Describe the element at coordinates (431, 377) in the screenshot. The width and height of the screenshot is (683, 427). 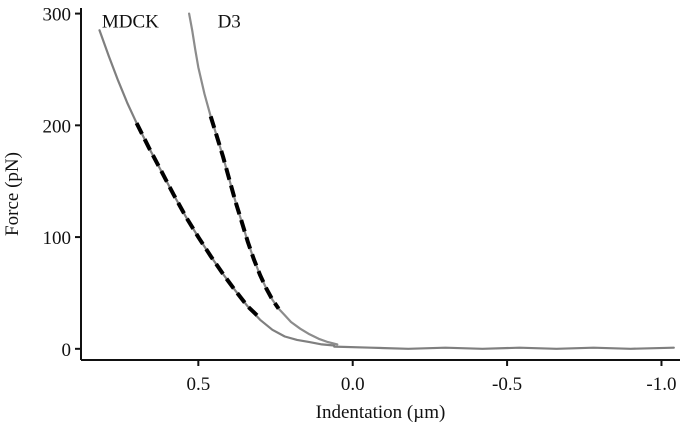
I see `x-ticks: 0.5 0.0 -0.5 -1.0` at that location.